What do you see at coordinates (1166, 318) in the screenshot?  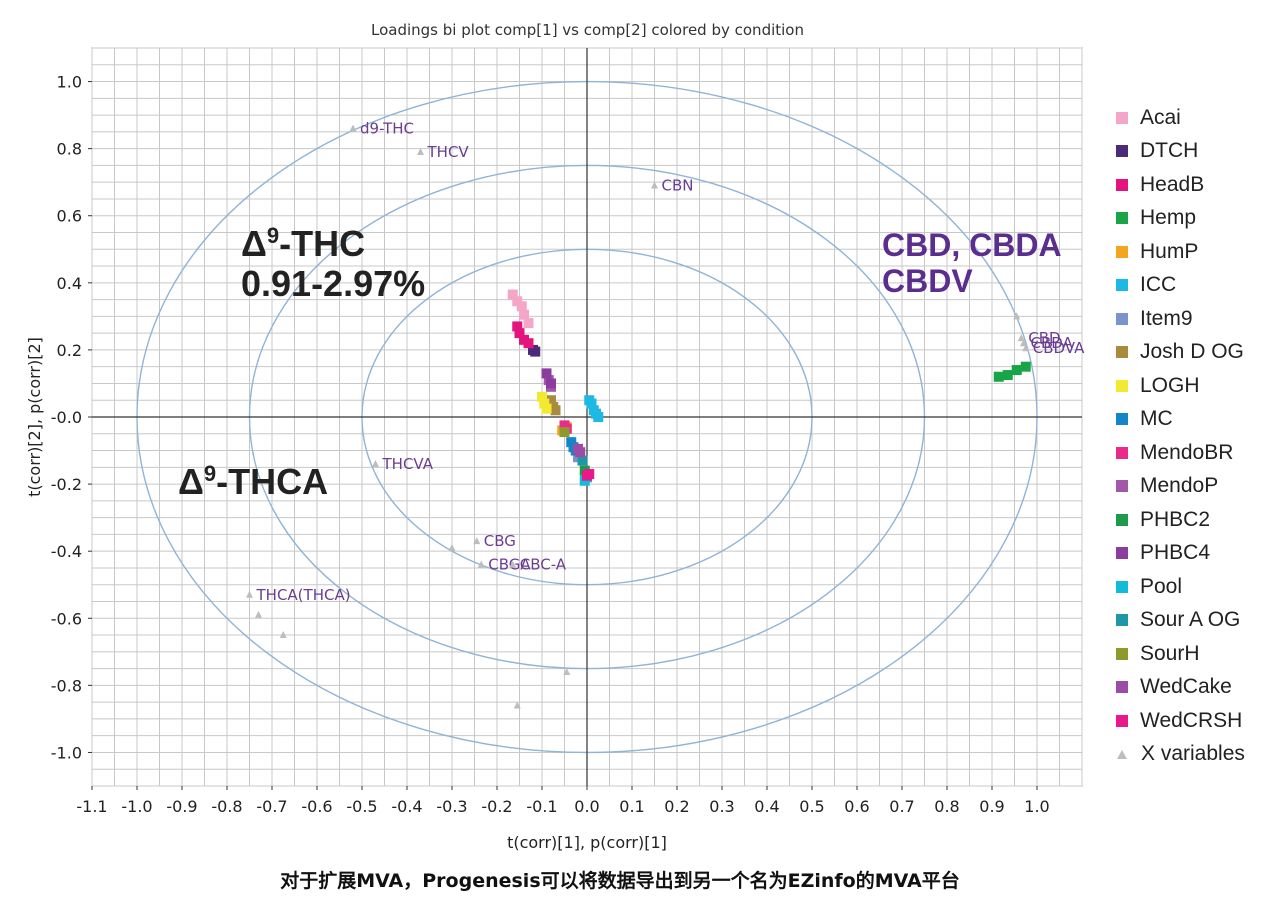 I see `legend-label: Item9` at bounding box center [1166, 318].